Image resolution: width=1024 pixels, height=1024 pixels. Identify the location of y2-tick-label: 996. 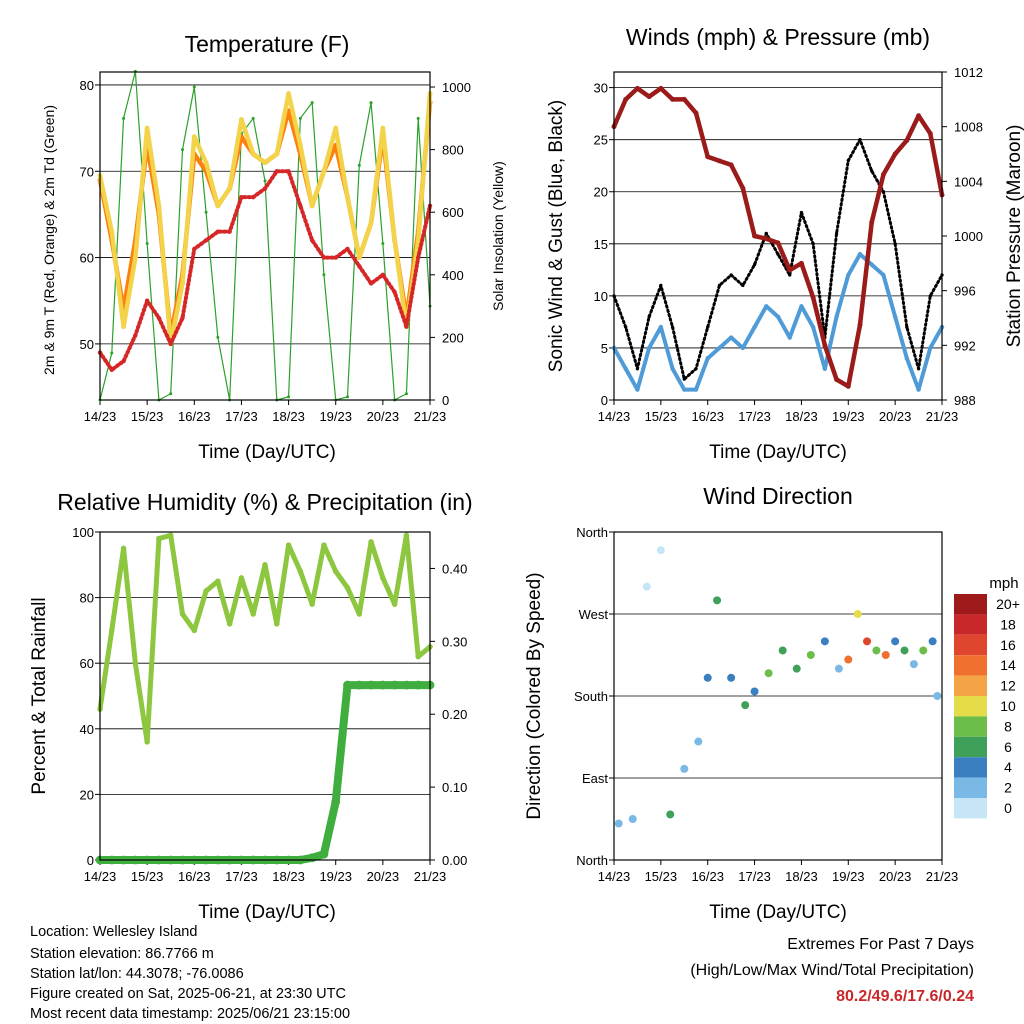
(965, 291).